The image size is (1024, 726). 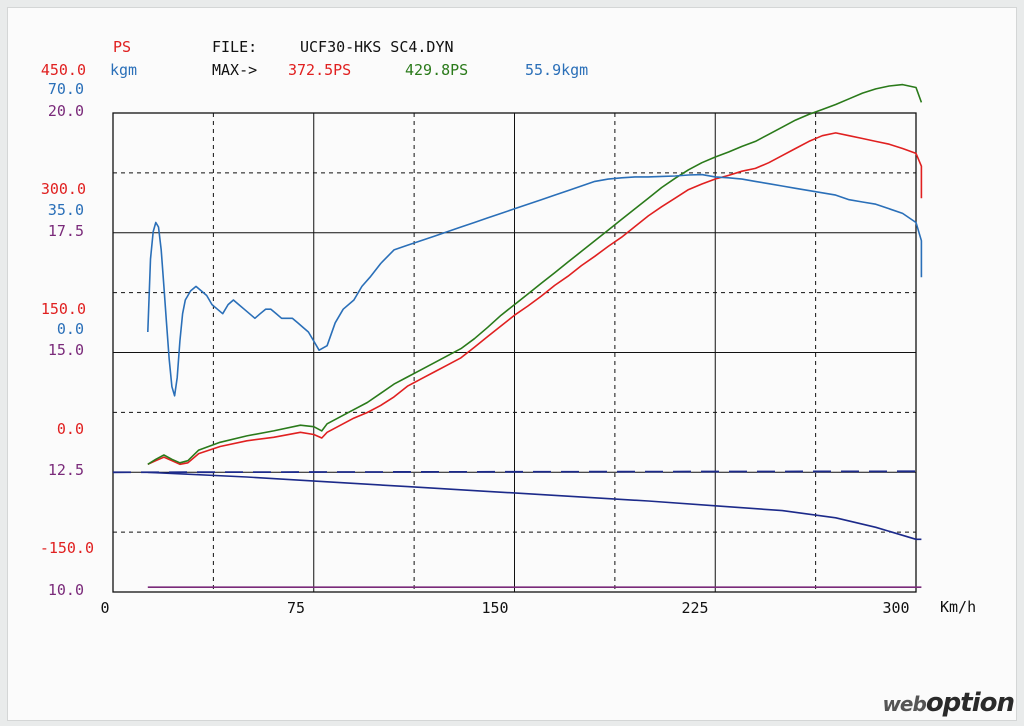 I want to click on file-label: FILE:, so click(x=234, y=47).